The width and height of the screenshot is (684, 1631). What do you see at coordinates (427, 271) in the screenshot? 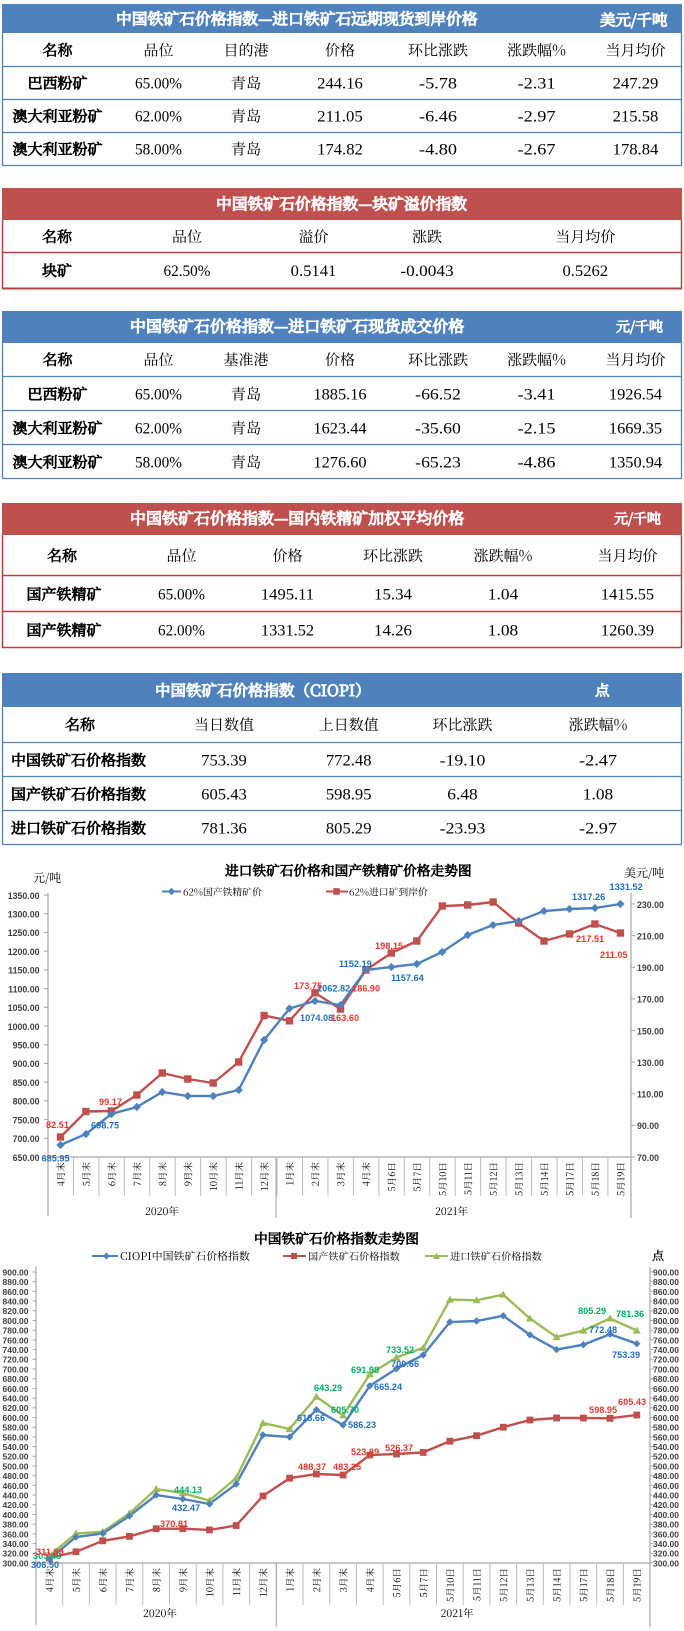
I see `svg-text: -0.0043` at bounding box center [427, 271].